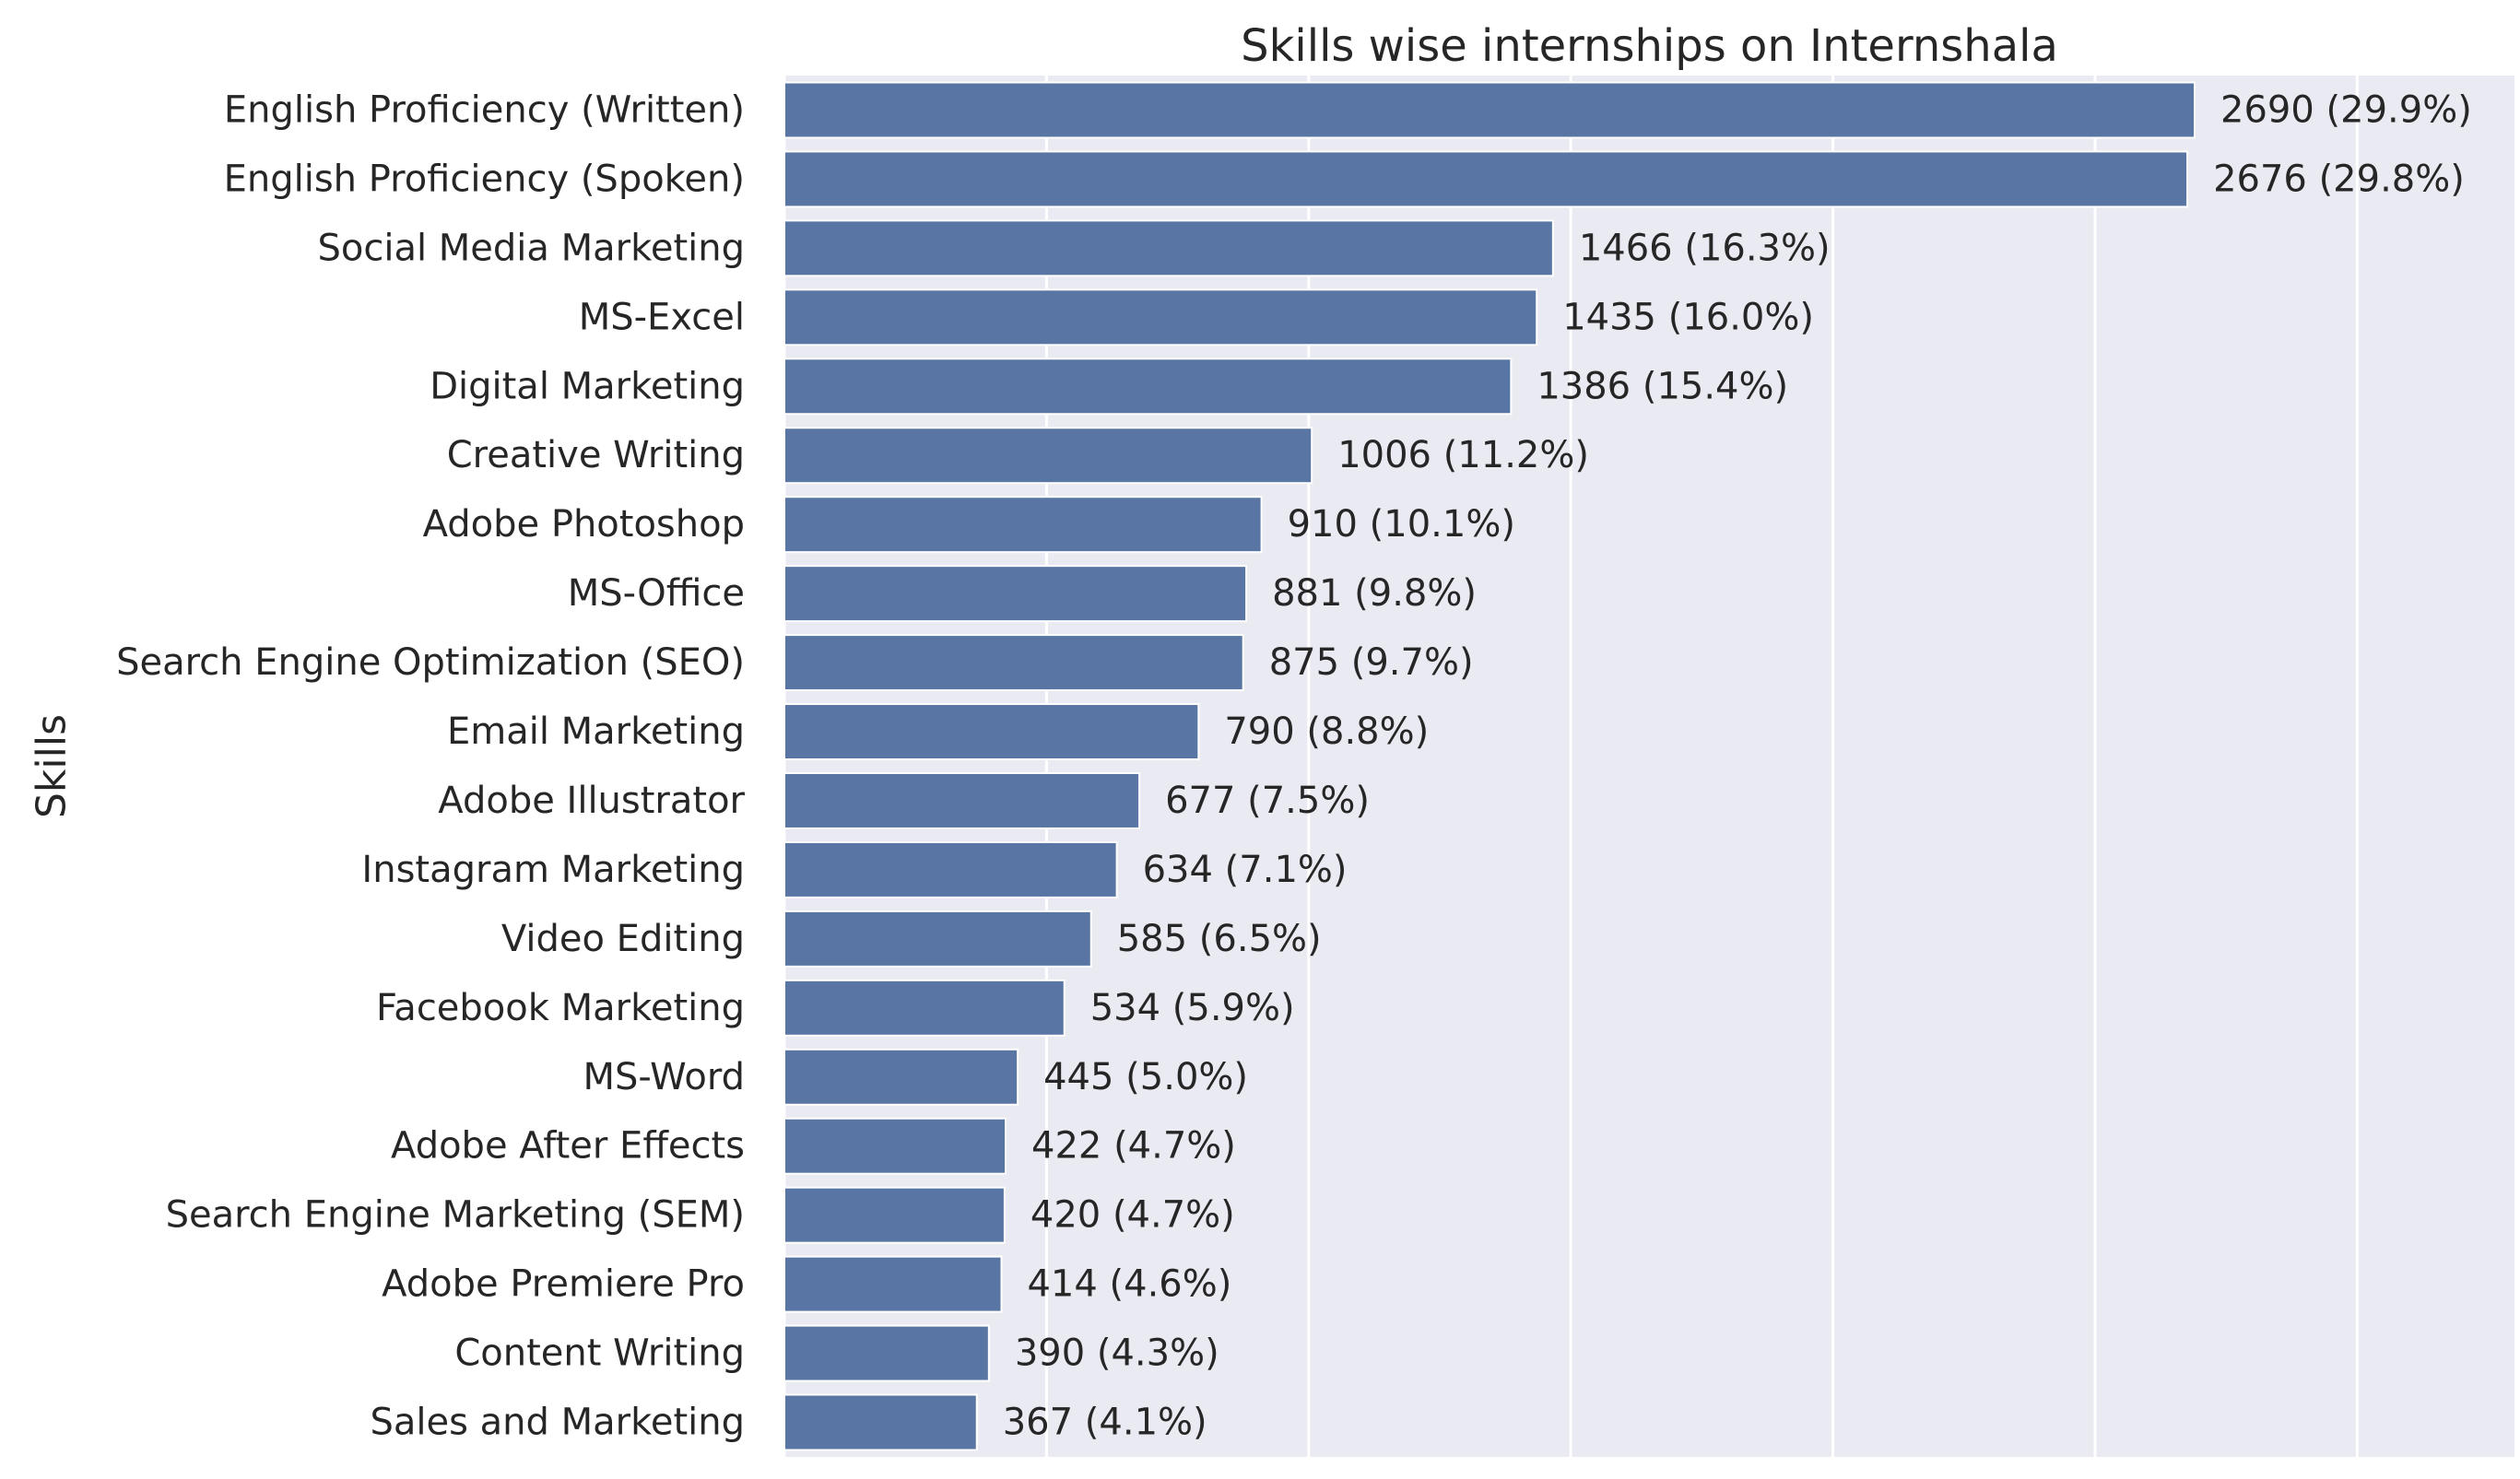  Describe the element at coordinates (1132, 1215) in the screenshot. I see `bar-value-label: 420 (4.7%)` at that location.